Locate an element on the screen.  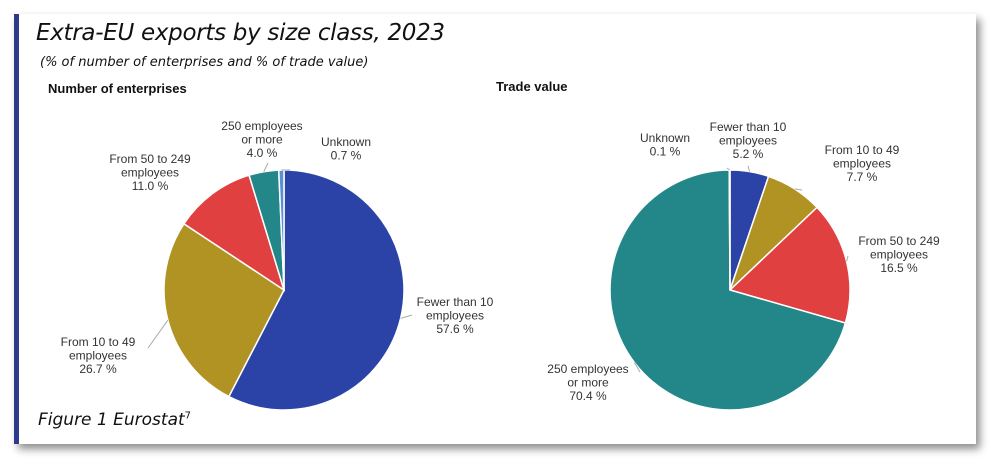
pie-chart-title: Number of enterprises is located at coordinates (117, 88).